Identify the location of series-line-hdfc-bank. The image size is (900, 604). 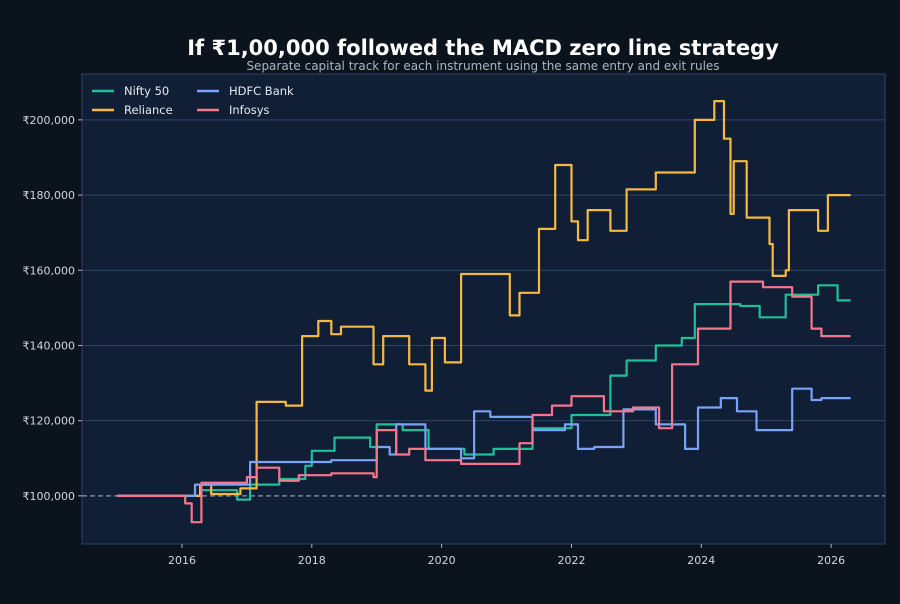
(484, 442).